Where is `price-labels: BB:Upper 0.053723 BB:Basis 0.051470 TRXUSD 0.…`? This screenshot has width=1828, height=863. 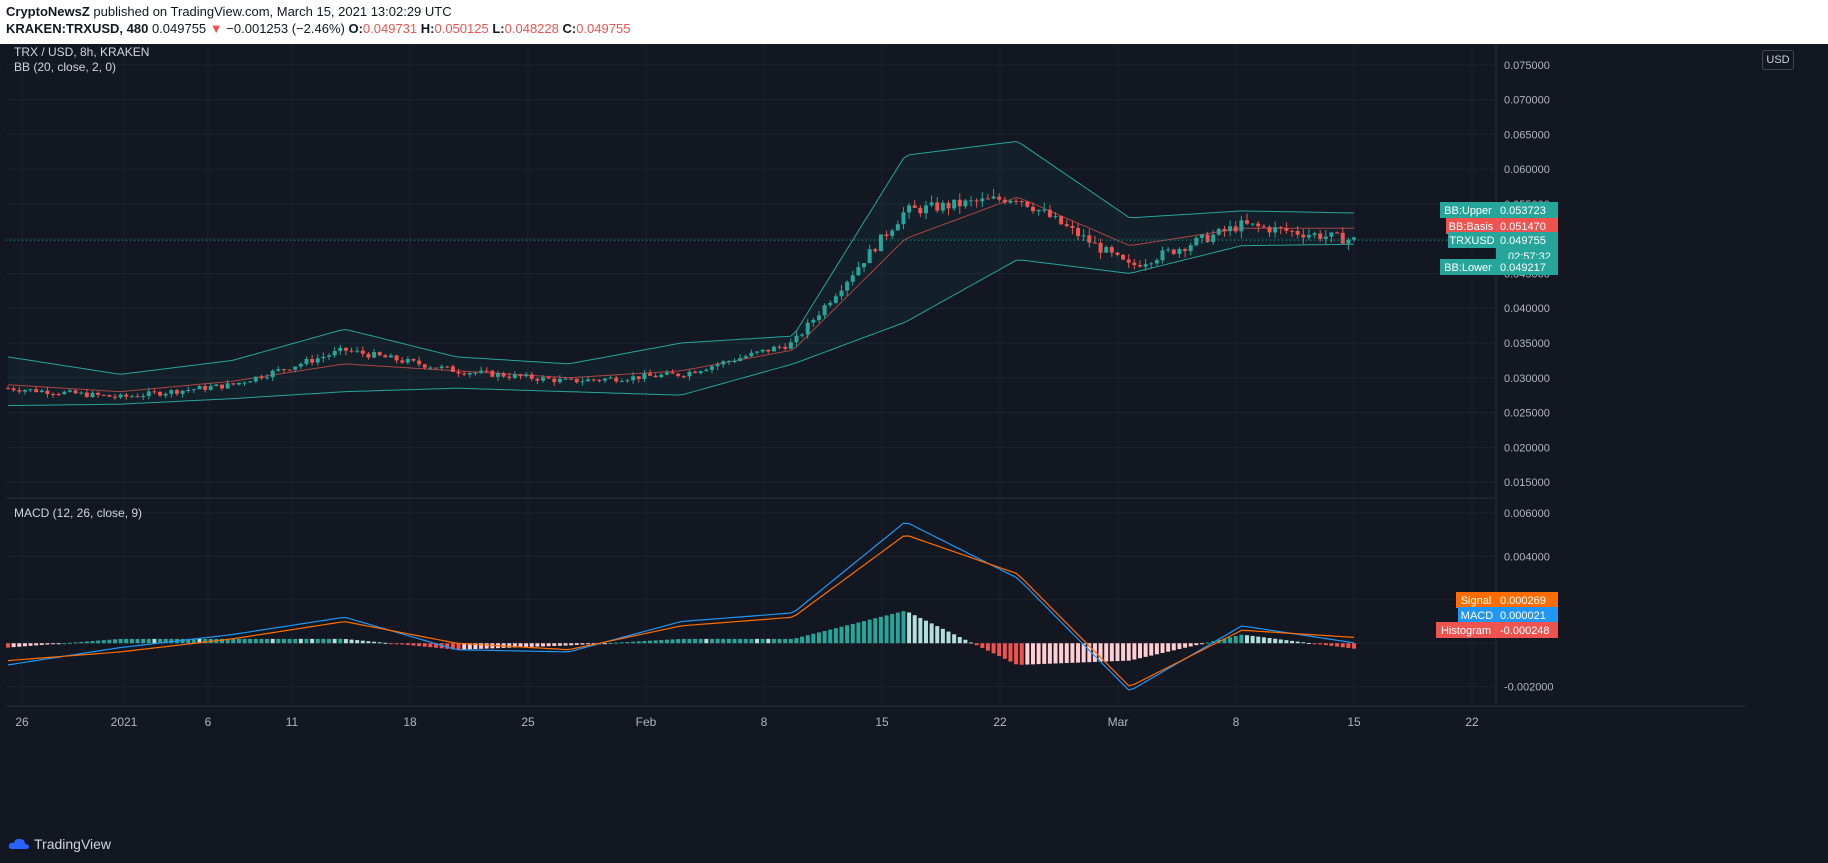
price-labels: BB:Upper 0.053723 BB:Basis 0.051470 TRXUSD 0.… is located at coordinates (1497, 420).